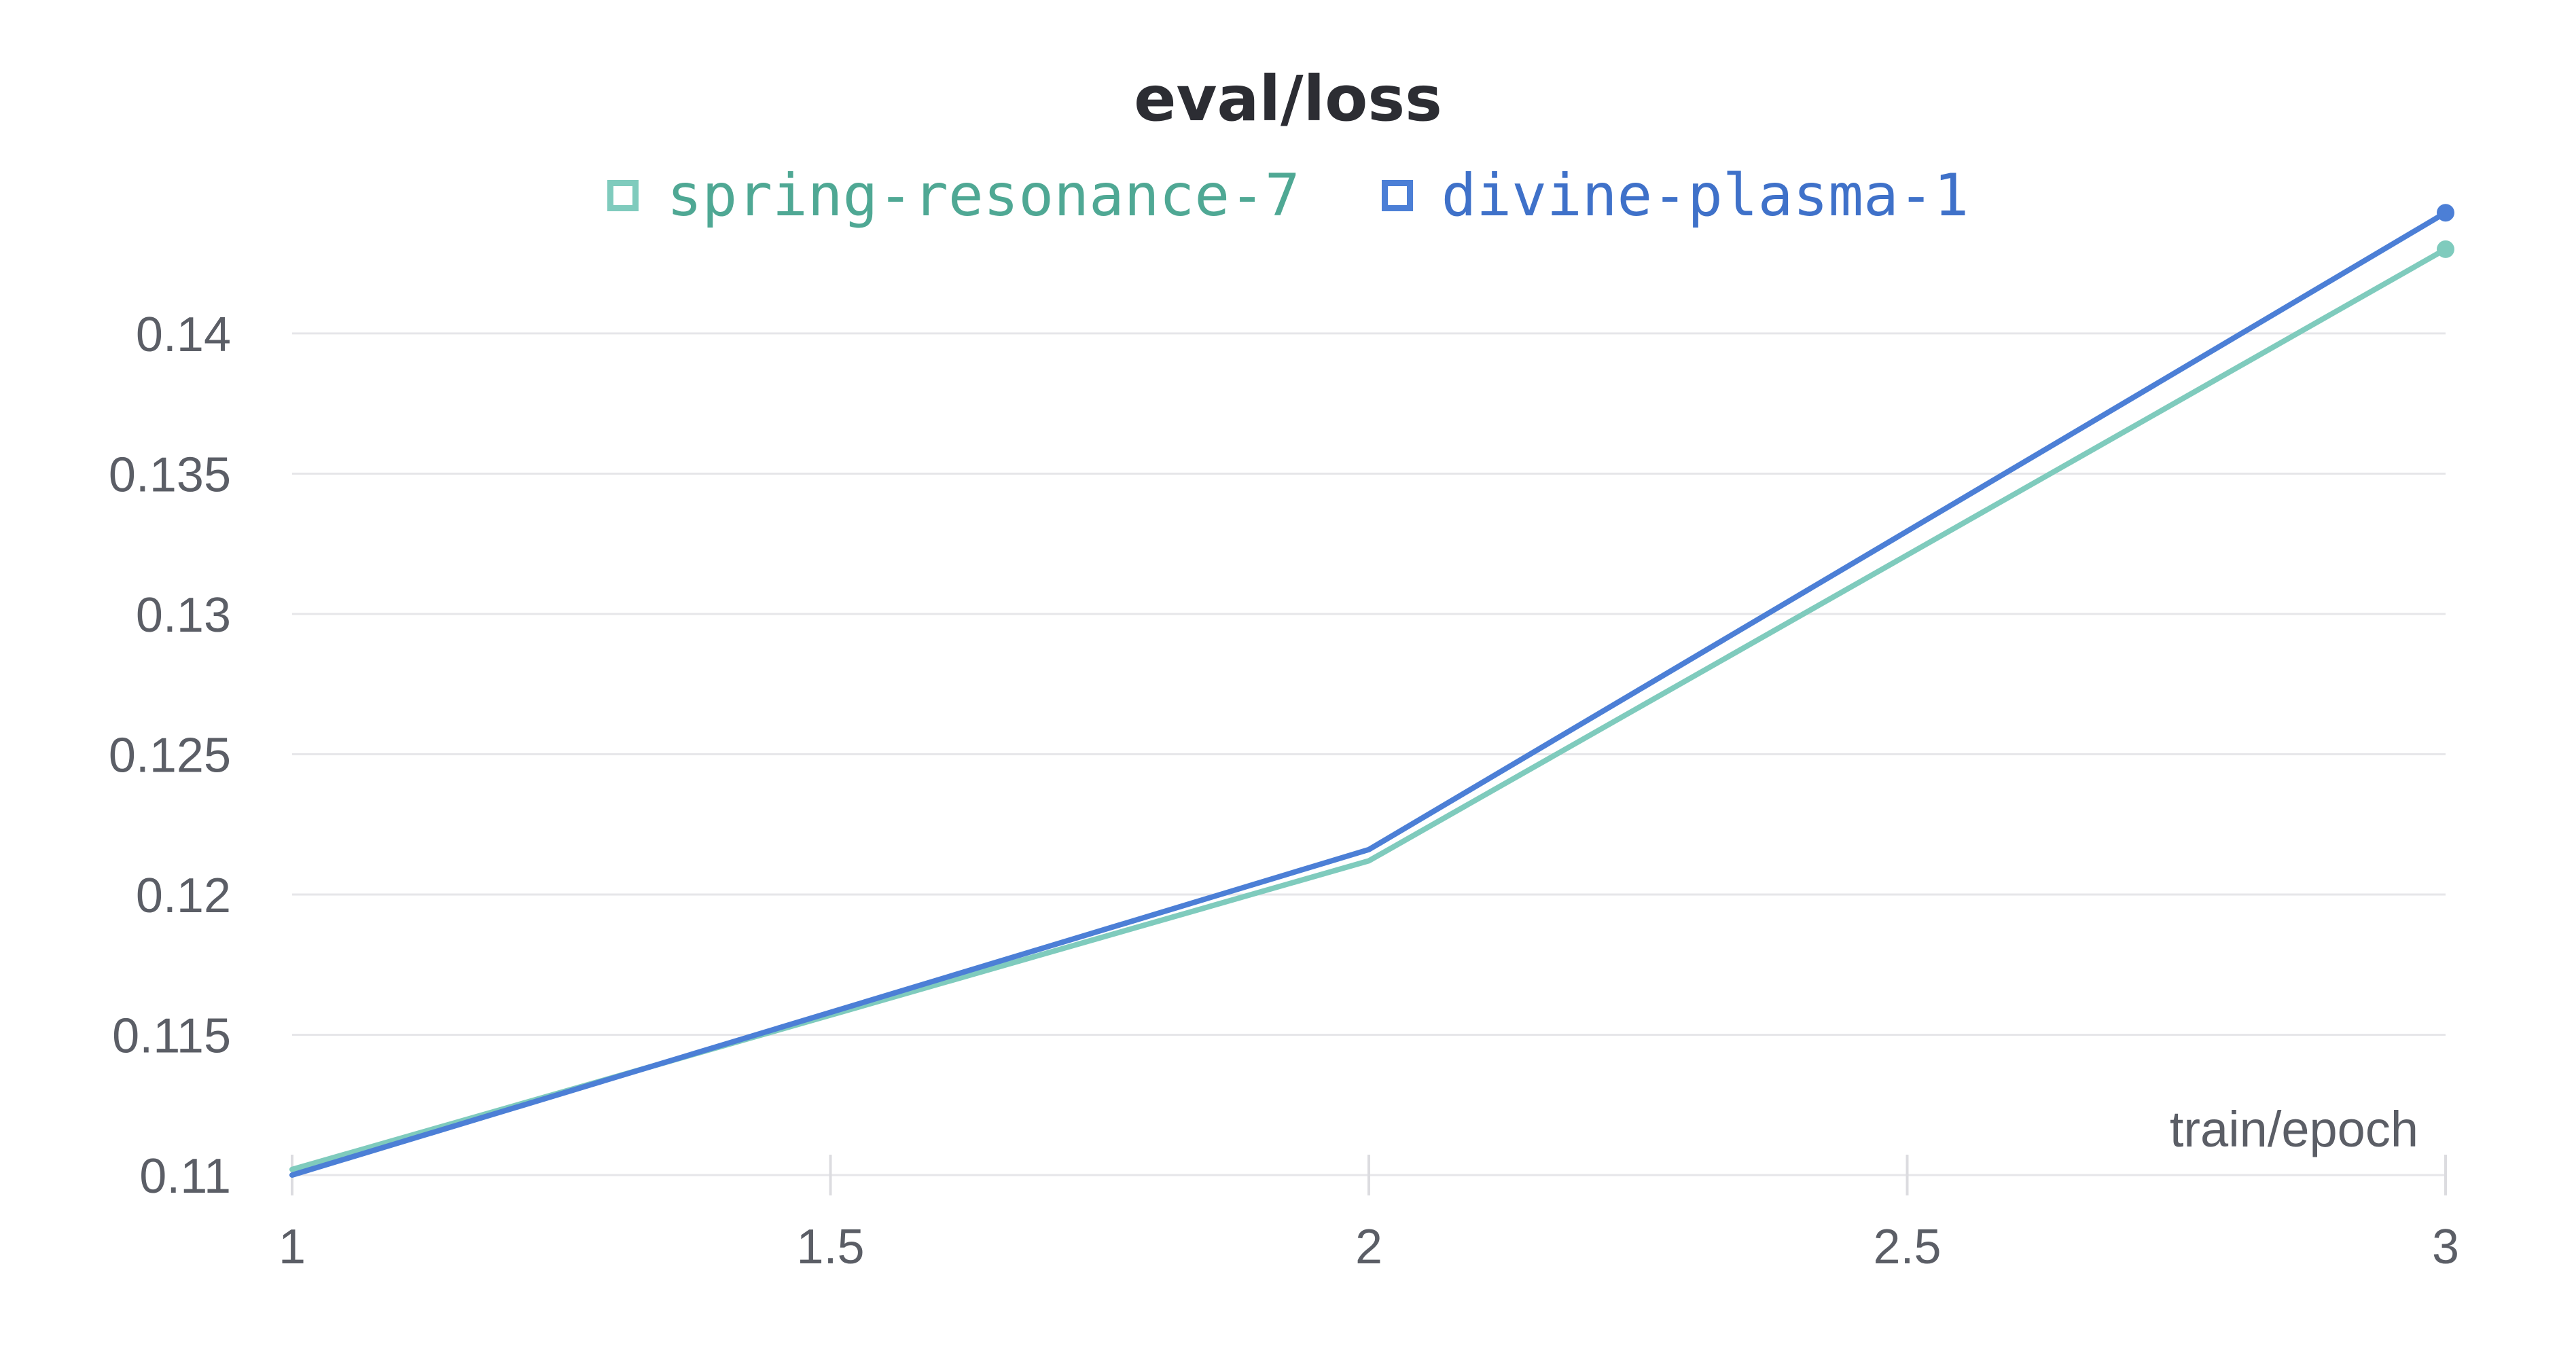 The image size is (2576, 1353). What do you see at coordinates (1369, 1214) in the screenshot?
I see `x-axis: 1 1.5 2 2.5 3` at bounding box center [1369, 1214].